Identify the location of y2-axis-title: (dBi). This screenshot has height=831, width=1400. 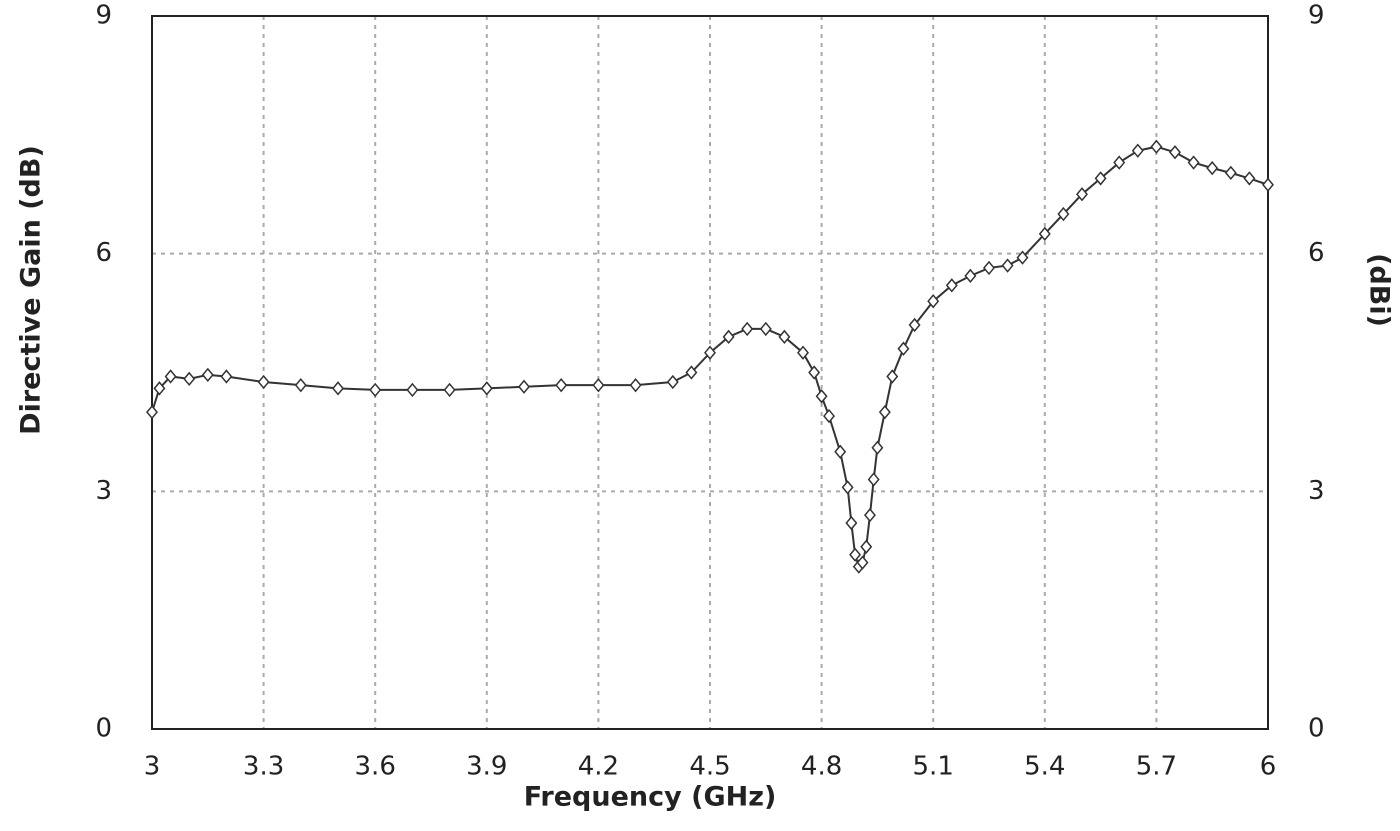
(1379, 290).